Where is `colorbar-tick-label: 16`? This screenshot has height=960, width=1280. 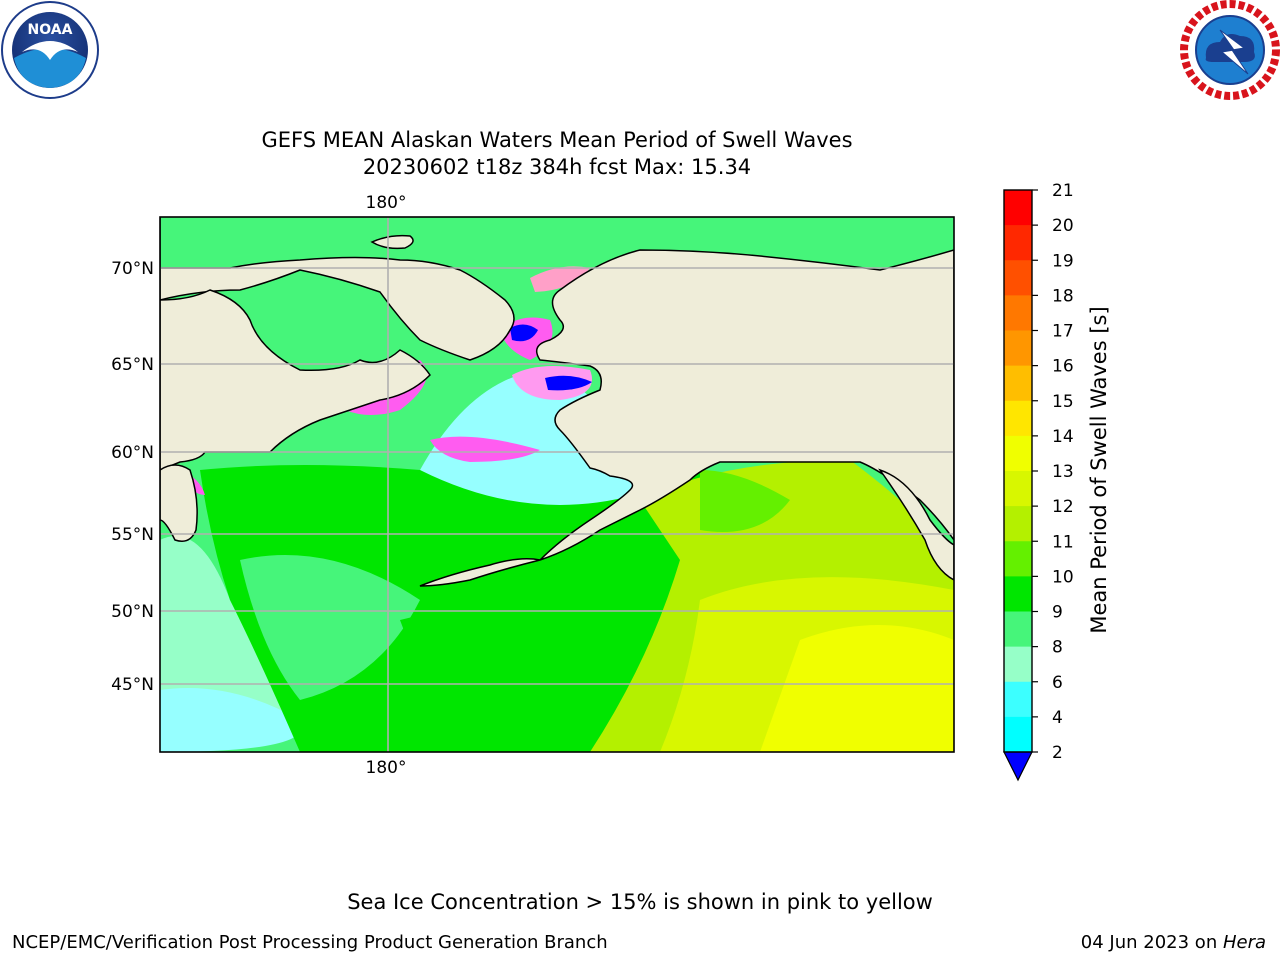 colorbar-tick-label: 16 is located at coordinates (1063, 367).